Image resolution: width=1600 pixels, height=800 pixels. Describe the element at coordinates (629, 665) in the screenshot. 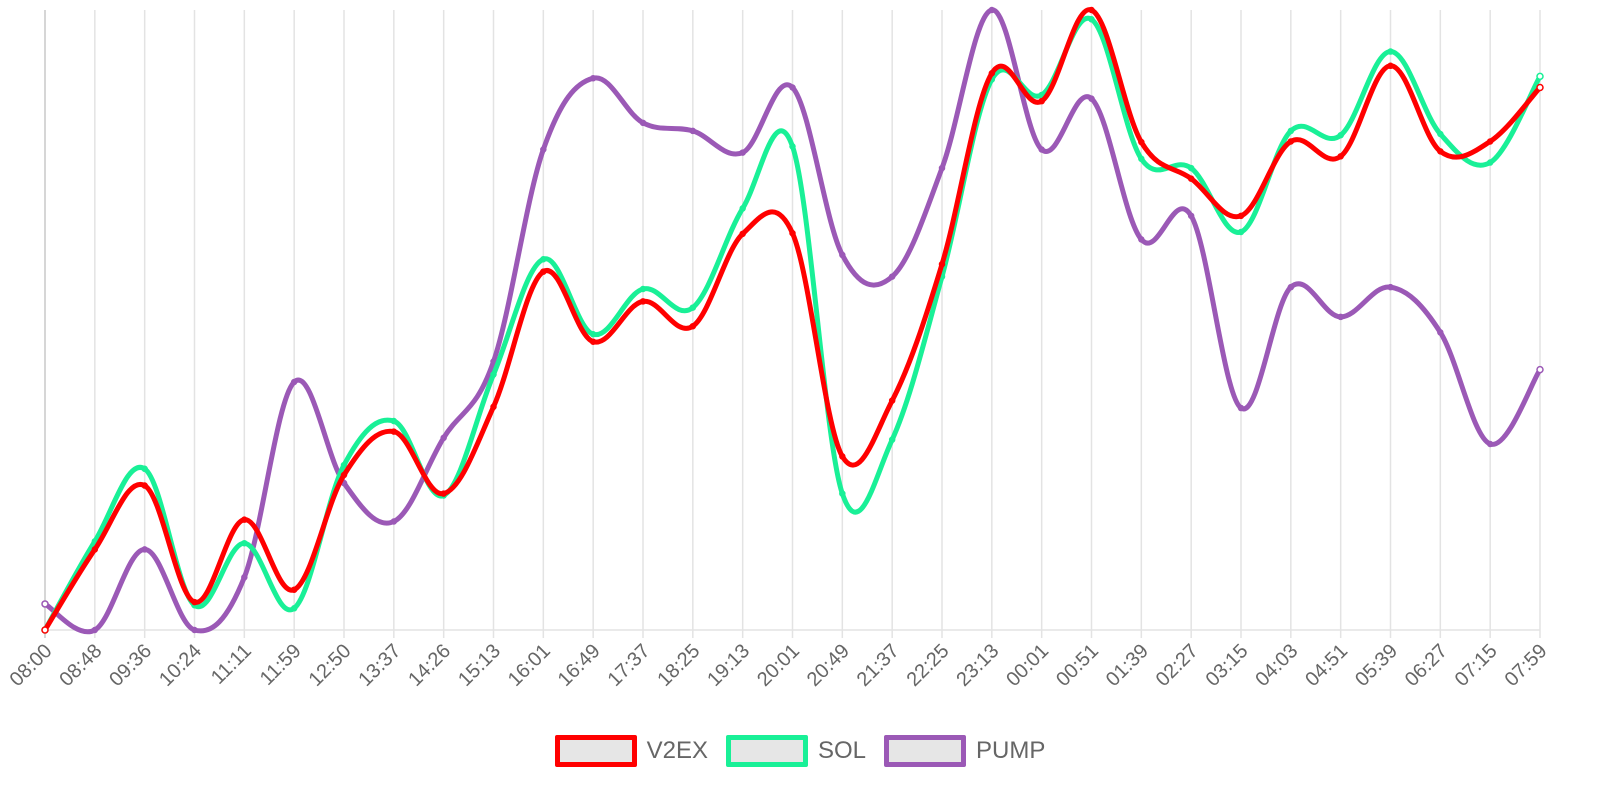

I see `x-tick-label: 17:37` at that location.